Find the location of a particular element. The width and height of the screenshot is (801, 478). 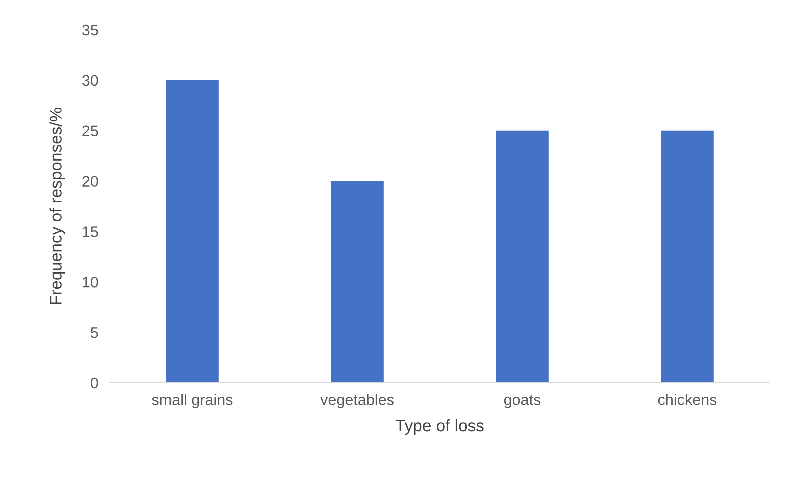

y-tick-label: 5 is located at coordinates (94, 333).